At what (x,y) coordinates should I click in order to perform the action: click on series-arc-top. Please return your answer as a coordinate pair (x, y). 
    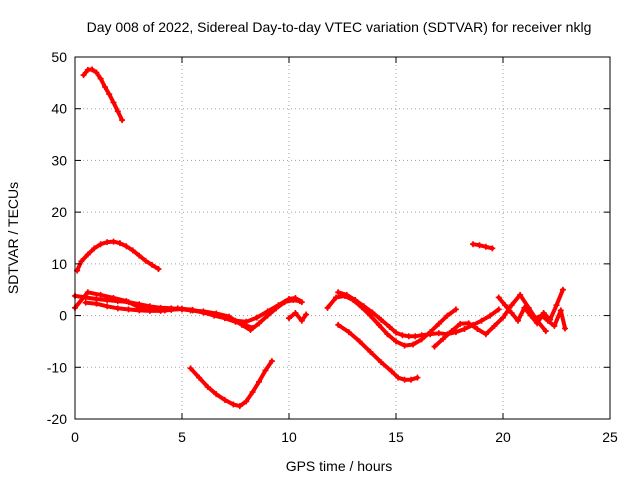
    Looking at the image, I should click on (103, 95).